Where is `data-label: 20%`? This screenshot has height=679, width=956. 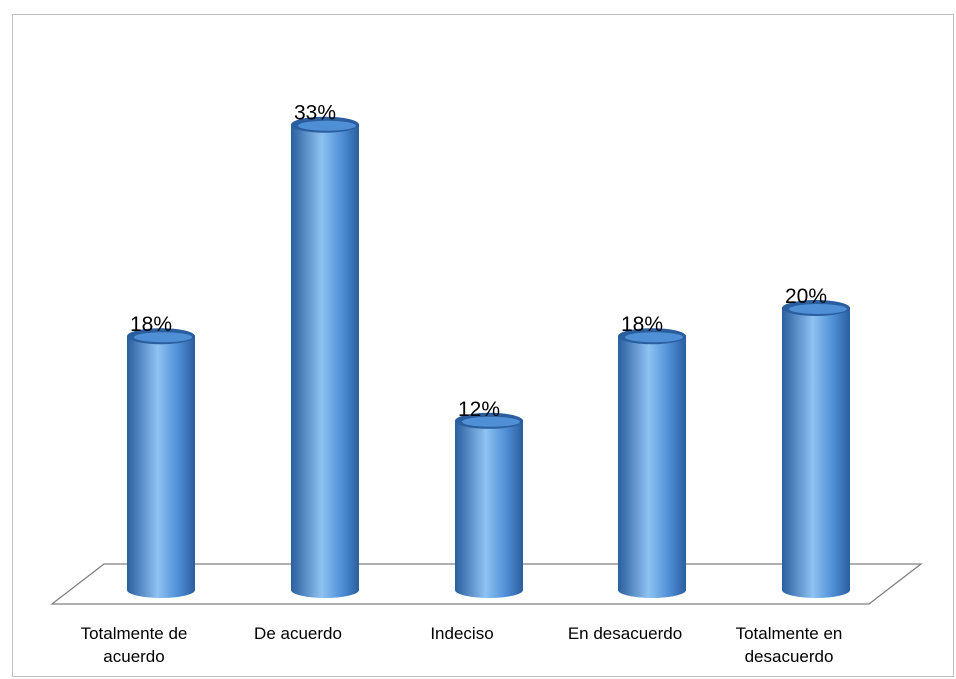 data-label: 20% is located at coordinates (806, 296).